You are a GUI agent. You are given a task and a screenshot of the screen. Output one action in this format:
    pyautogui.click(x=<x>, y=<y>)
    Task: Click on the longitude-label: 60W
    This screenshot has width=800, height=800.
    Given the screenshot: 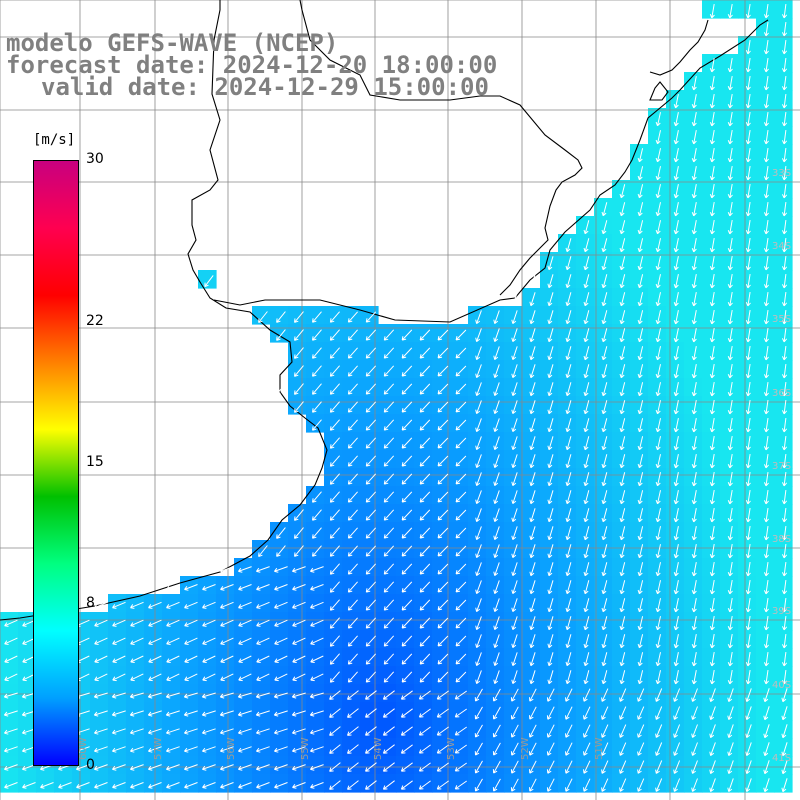 What is the action you would take?
    pyautogui.click(x=83, y=748)
    